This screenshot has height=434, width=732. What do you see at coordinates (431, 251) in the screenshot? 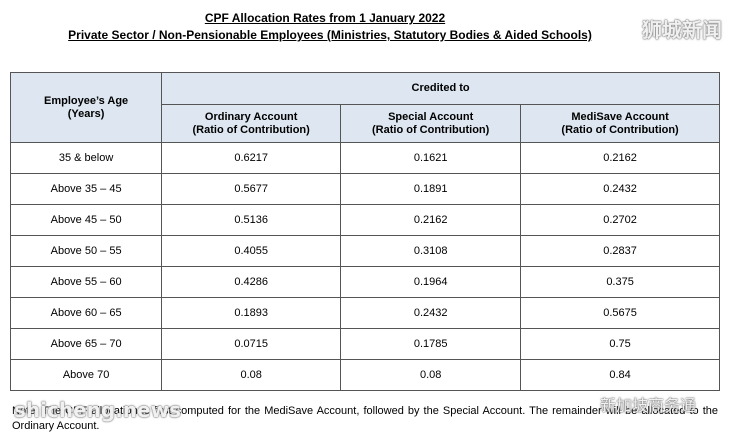
I see `table-cell: 0.3108` at bounding box center [431, 251].